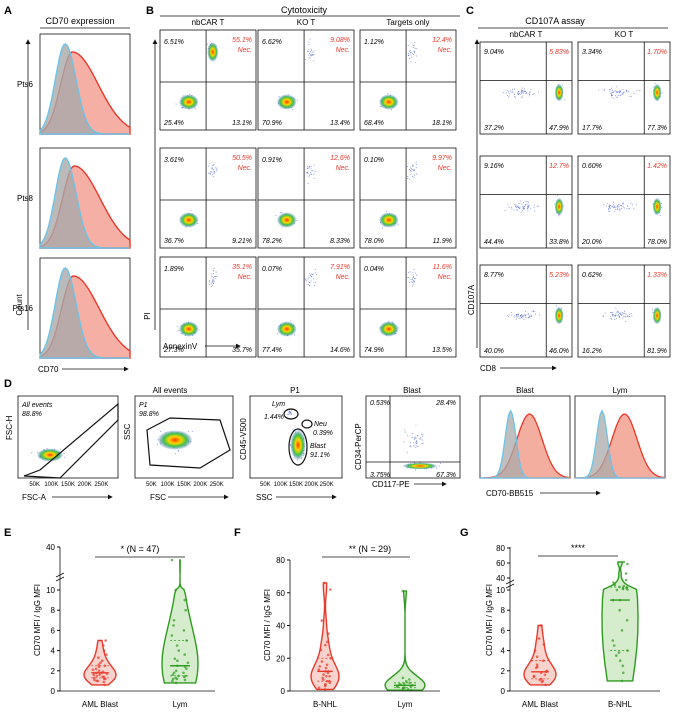 The image size is (676, 714). Describe the element at coordinates (657, 128) in the screenshot. I see `quad-lr: 77.3%` at that location.